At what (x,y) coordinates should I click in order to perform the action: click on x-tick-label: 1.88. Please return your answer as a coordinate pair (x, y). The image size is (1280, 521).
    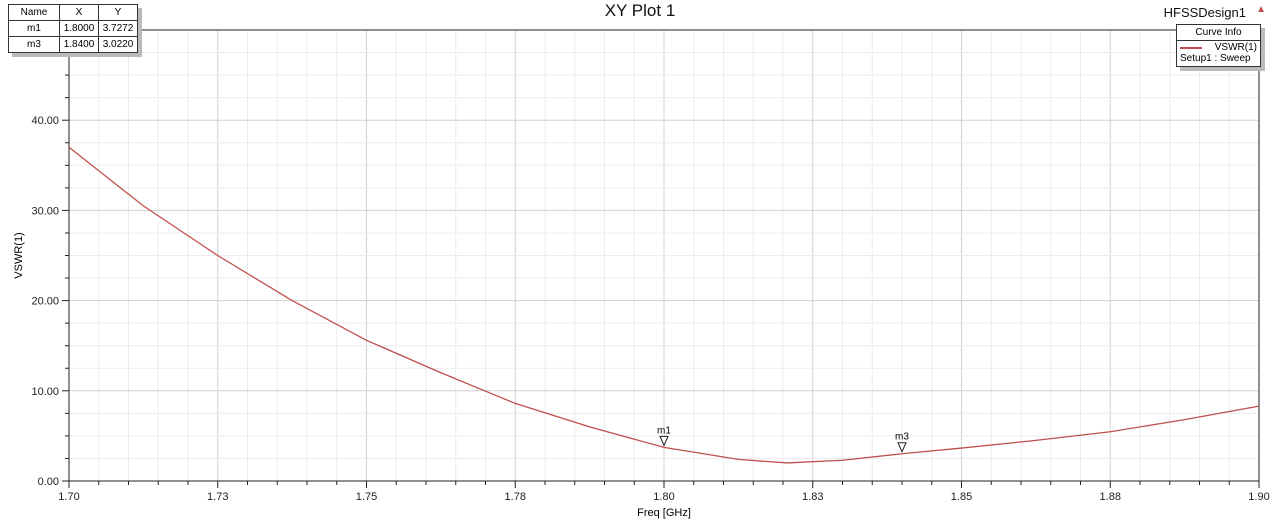
    Looking at the image, I should click on (1110, 497).